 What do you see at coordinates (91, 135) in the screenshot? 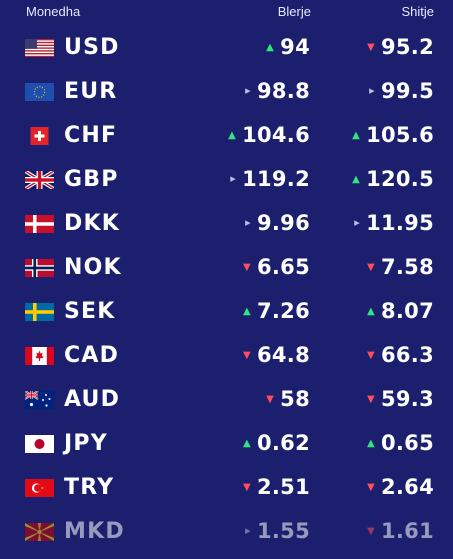
I see `currency-code: CHF` at bounding box center [91, 135].